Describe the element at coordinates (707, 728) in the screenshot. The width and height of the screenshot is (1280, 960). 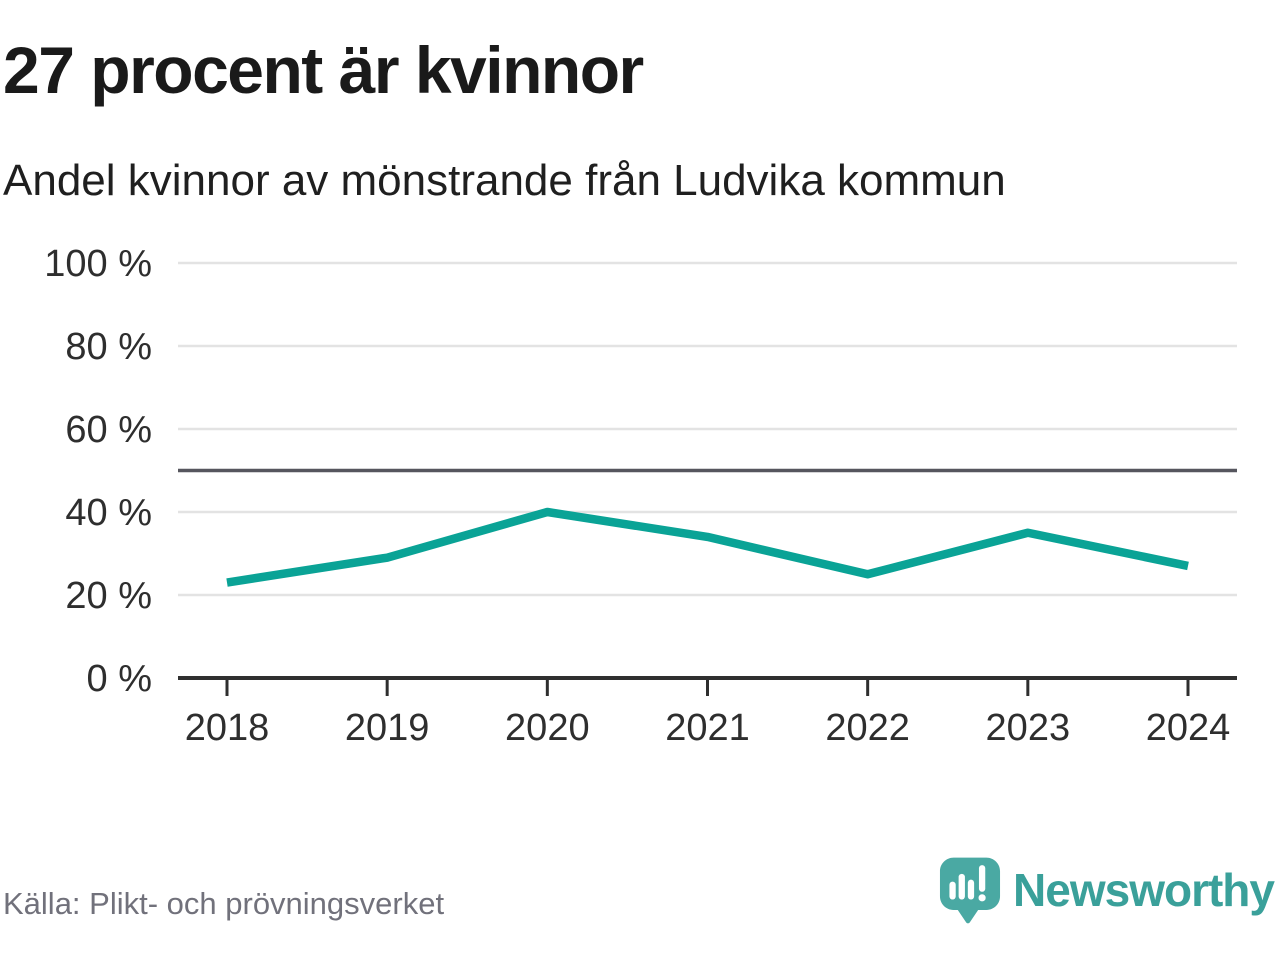
I see `x-tick-label: 2021` at that location.